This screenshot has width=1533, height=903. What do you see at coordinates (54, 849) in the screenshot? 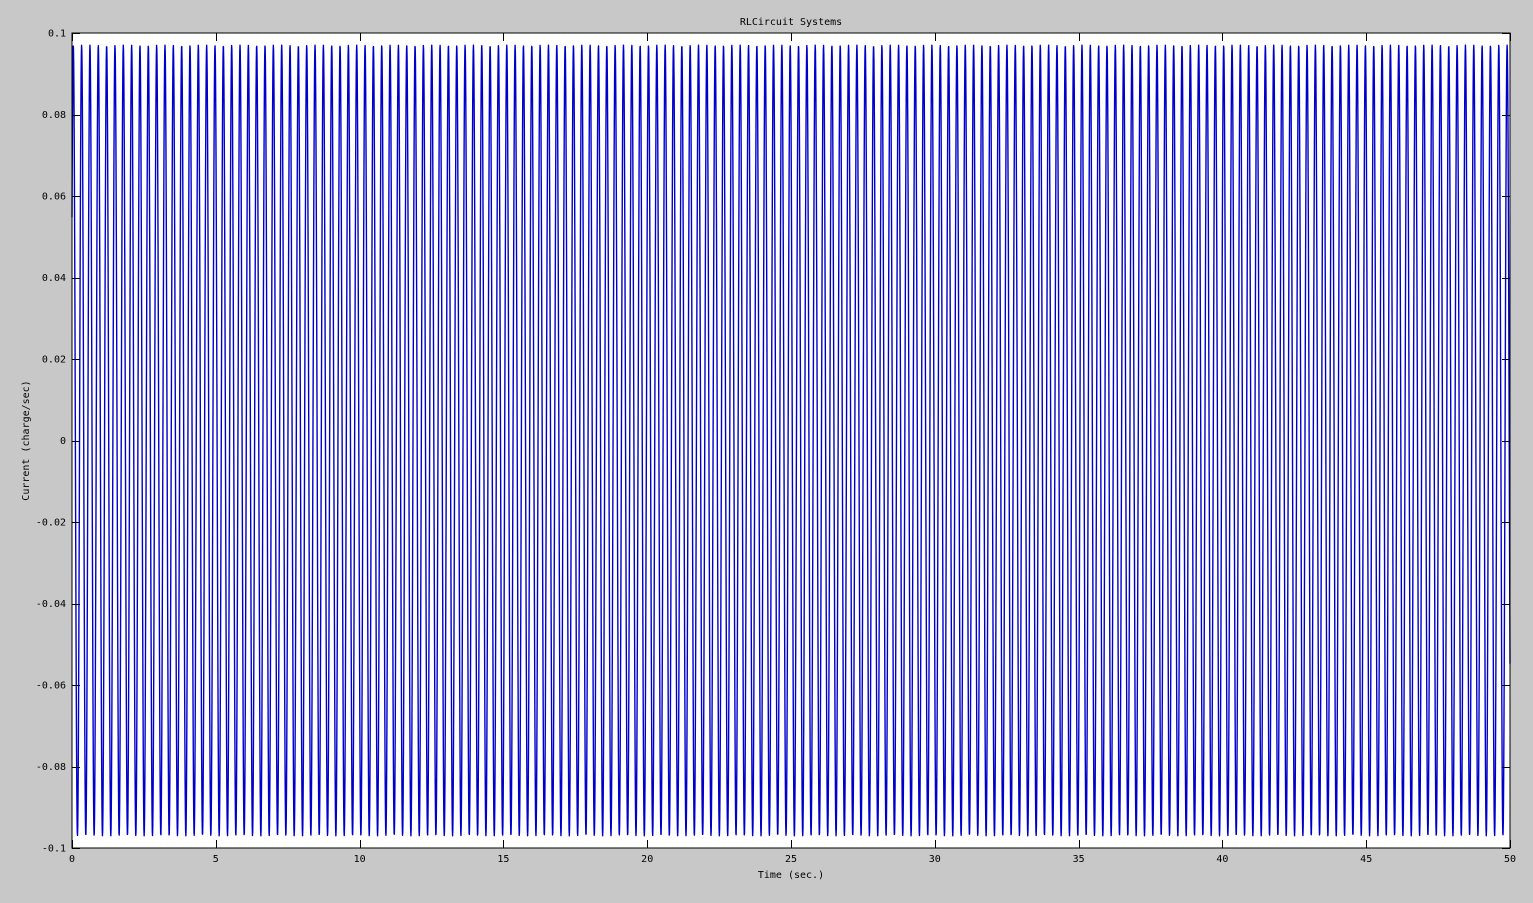
I see `y-tick-label: -0.1` at bounding box center [54, 849].